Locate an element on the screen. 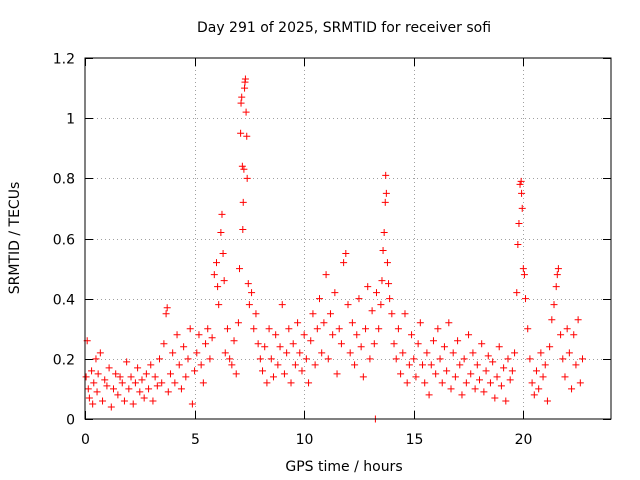 This screenshot has width=640, height=480. y-tick-label: 0.6 is located at coordinates (64, 241).